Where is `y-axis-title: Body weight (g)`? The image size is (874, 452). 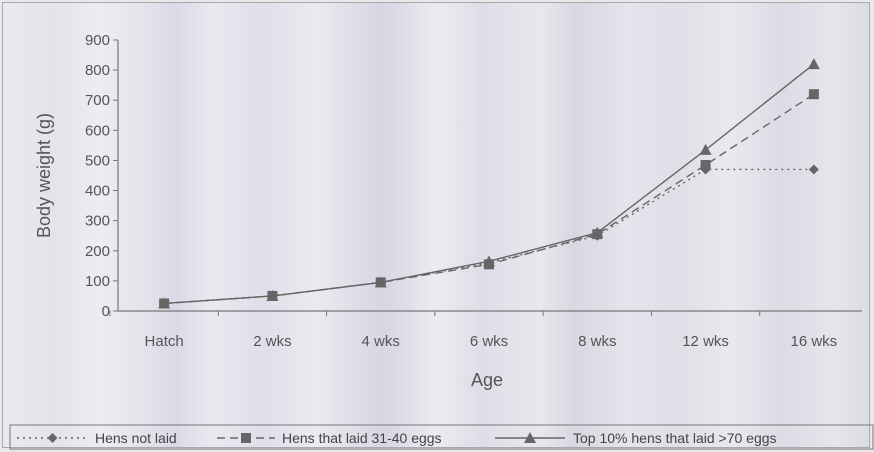
y-axis-title: Body weight (g) is located at coordinates (44, 175).